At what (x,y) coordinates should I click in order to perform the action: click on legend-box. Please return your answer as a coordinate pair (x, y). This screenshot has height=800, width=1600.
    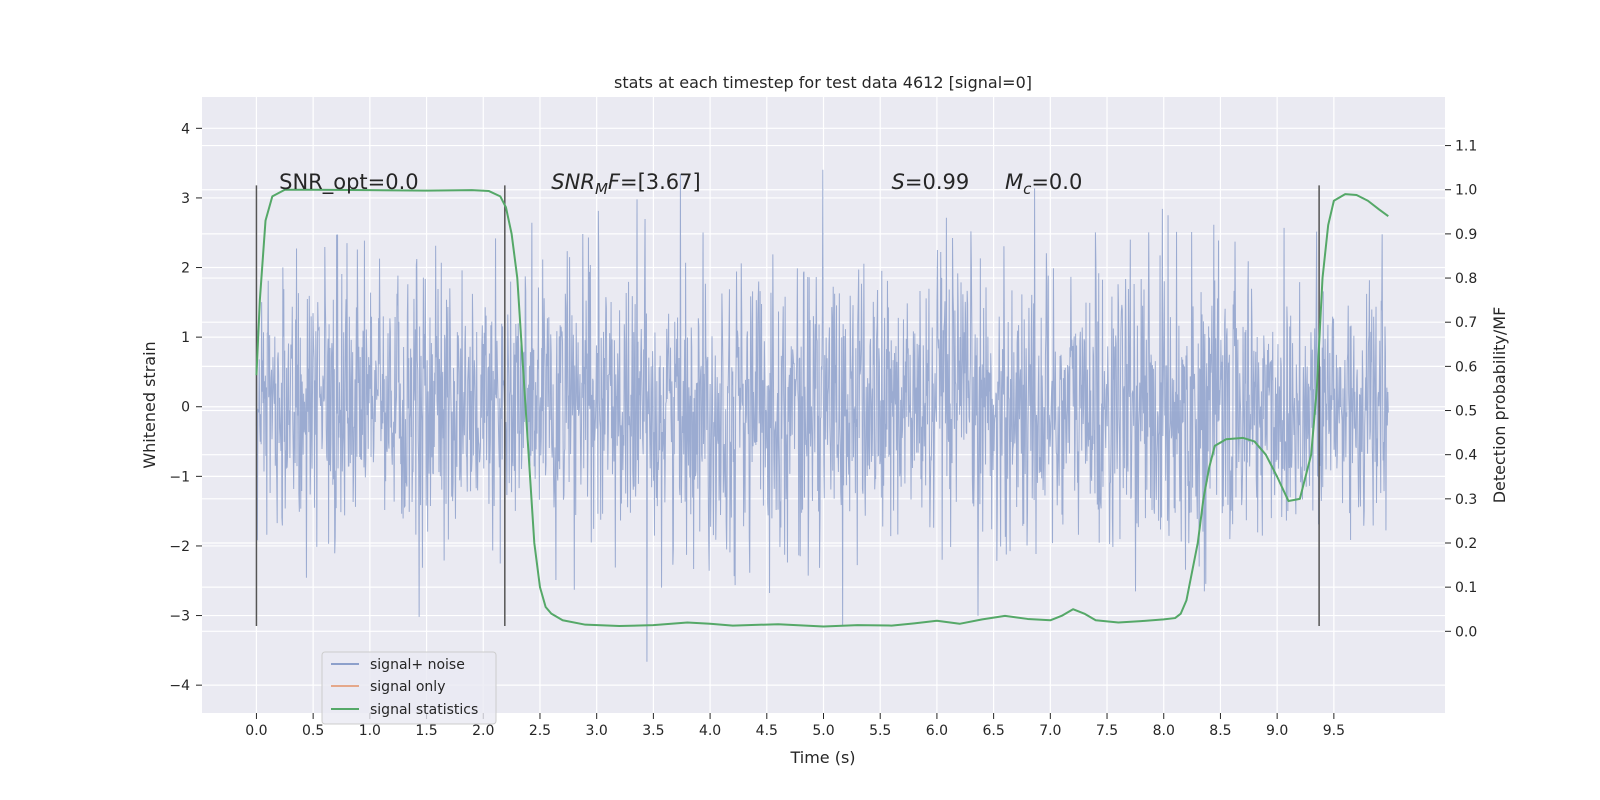
    Looking at the image, I should click on (409, 688).